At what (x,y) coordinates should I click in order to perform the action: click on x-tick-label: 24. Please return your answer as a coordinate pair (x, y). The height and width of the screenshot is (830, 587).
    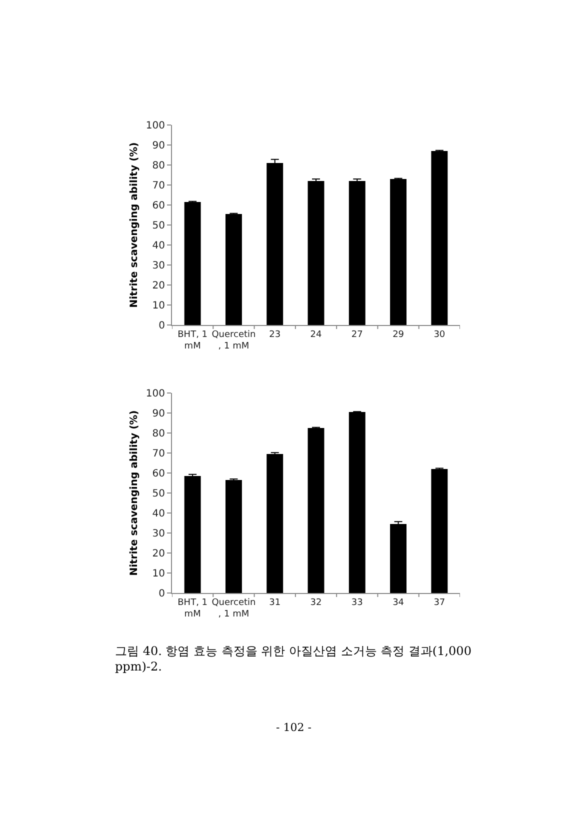
    Looking at the image, I should click on (316, 335).